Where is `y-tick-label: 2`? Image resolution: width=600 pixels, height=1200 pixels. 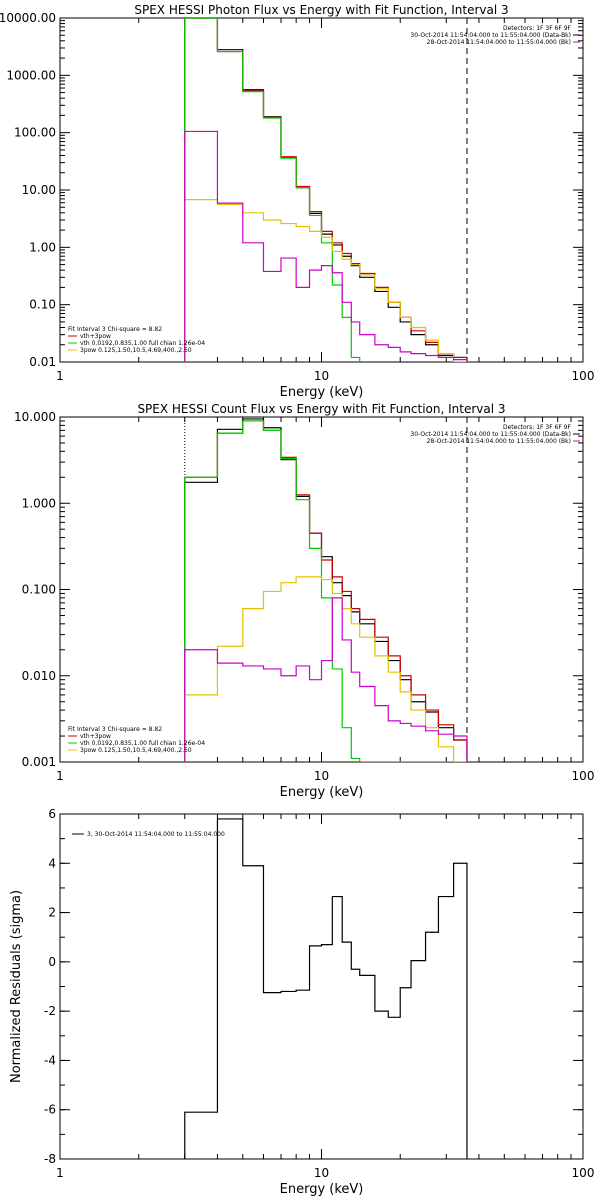 y-tick-label: 2 is located at coordinates (52, 913).